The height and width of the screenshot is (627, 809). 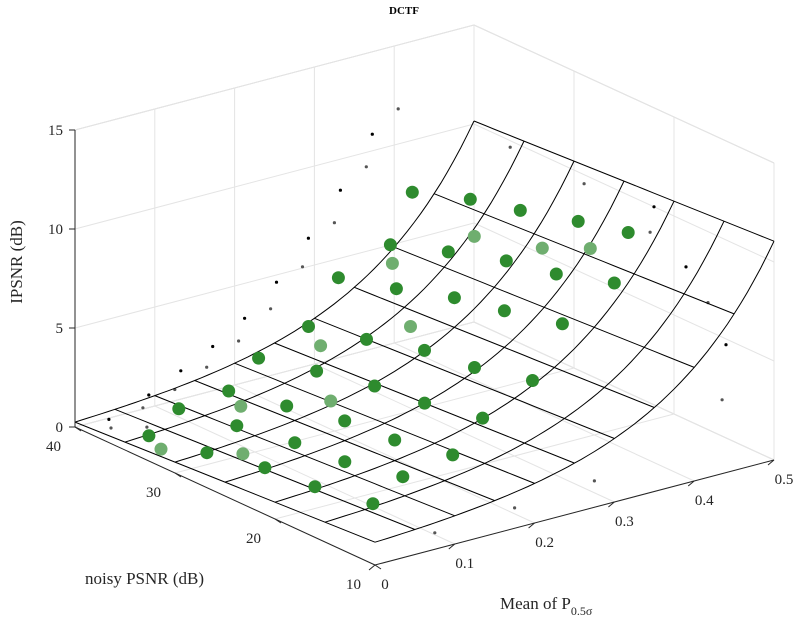 I want to click on x-axis-label-subscript: 0.5σ, so click(x=582, y=611).